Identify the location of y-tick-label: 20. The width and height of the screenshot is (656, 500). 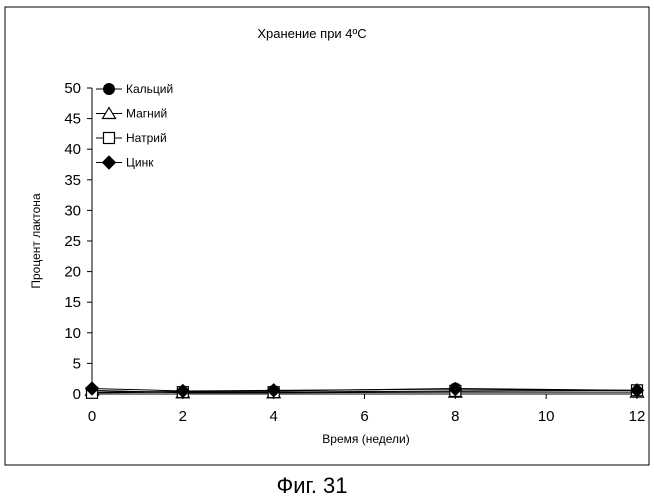
(72, 272).